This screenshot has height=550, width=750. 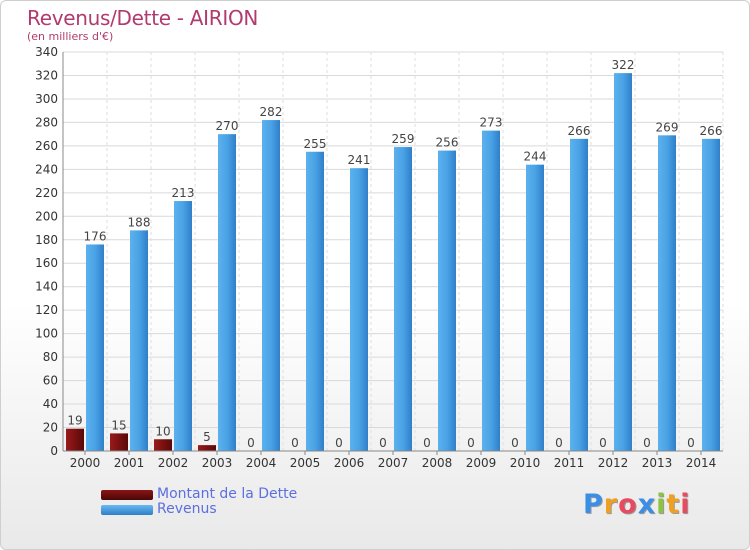 What do you see at coordinates (139, 222) in the screenshot?
I see `data-label-revenus: 188` at bounding box center [139, 222].